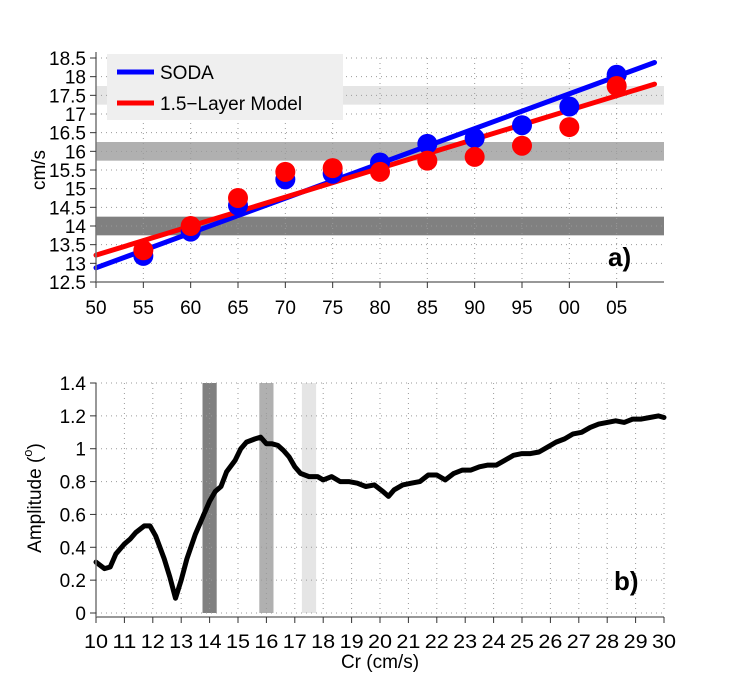  Describe the element at coordinates (76, 227) in the screenshot. I see `y-tick-label: 14` at that location.